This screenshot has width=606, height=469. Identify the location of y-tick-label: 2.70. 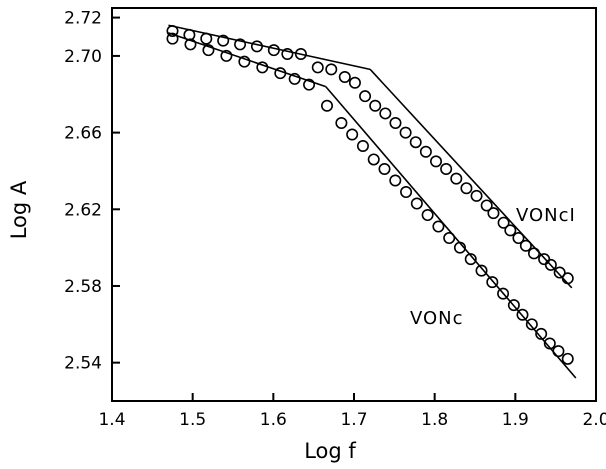
(83, 57).